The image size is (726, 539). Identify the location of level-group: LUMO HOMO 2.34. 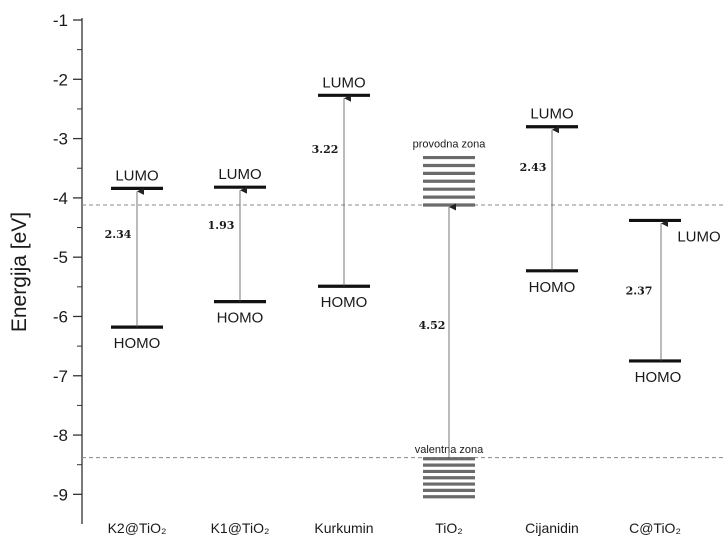
(134, 259).